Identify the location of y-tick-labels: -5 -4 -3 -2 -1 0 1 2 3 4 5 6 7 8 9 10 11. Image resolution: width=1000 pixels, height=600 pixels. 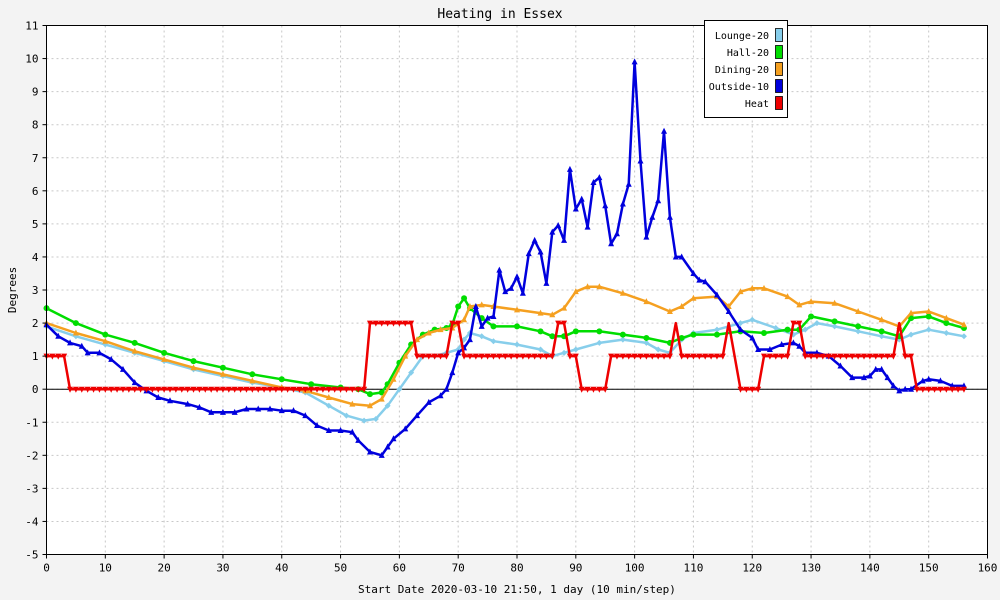
(36, 291).